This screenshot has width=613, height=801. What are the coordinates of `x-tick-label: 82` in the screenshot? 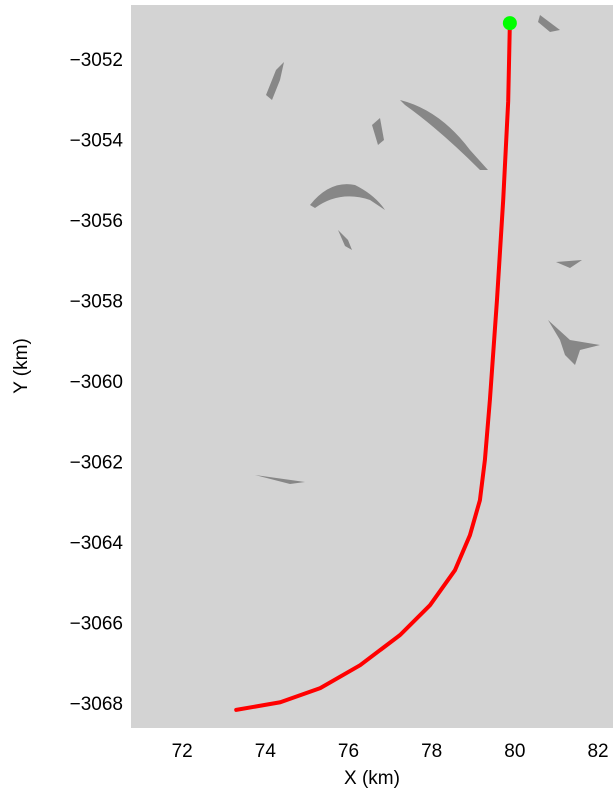 It's located at (597, 751).